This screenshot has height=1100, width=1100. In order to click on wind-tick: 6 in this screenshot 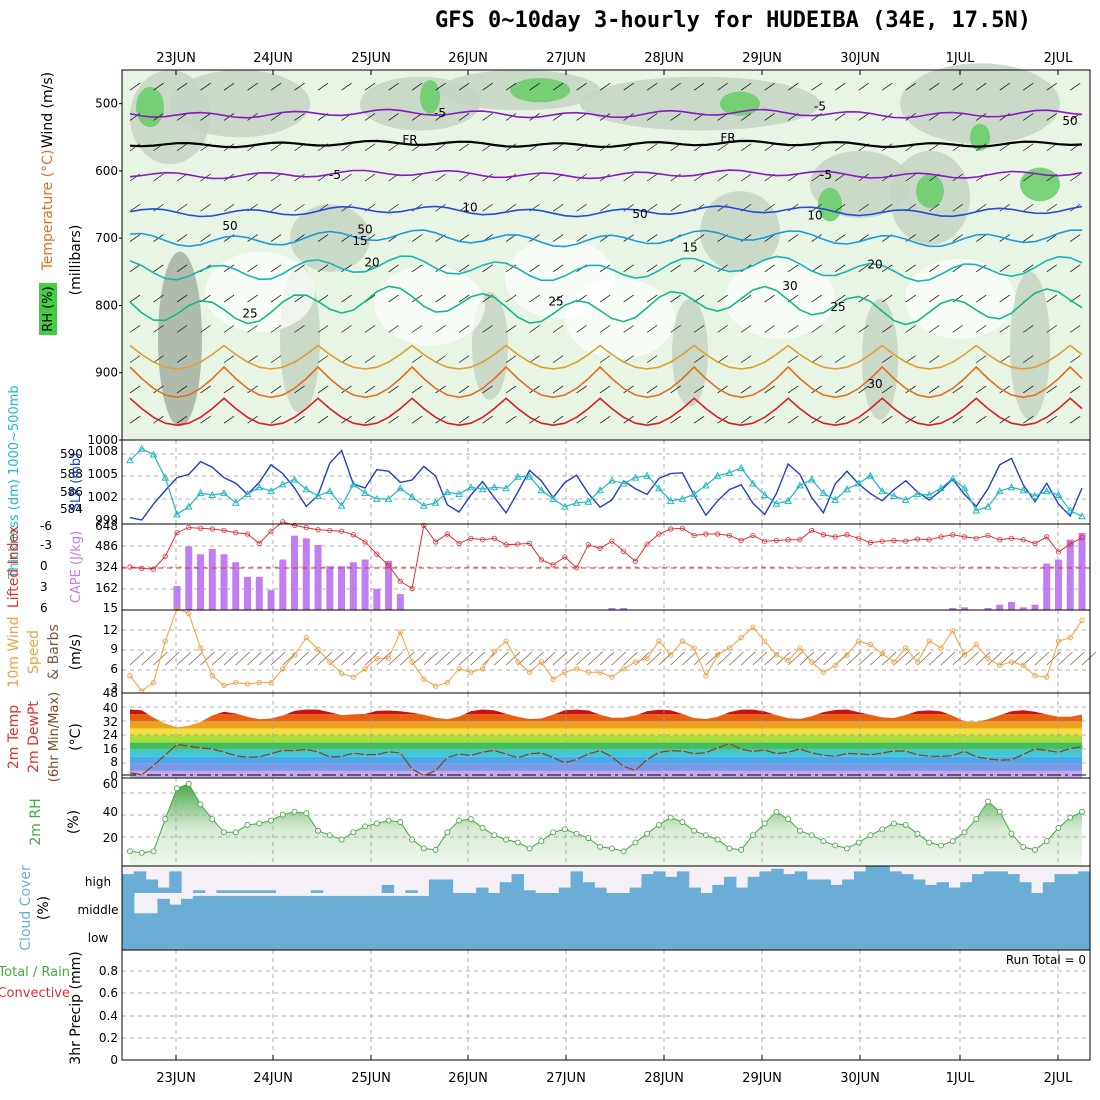, I will do `click(114, 669)`.